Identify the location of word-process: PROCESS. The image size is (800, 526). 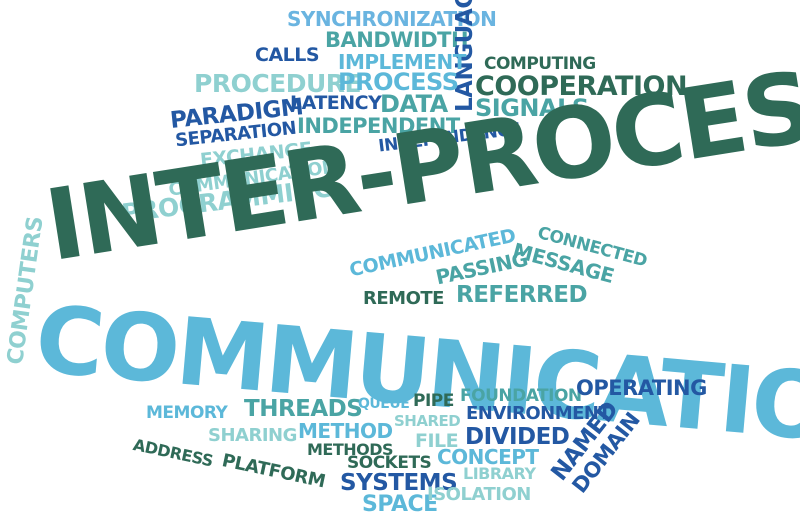
(398, 82).